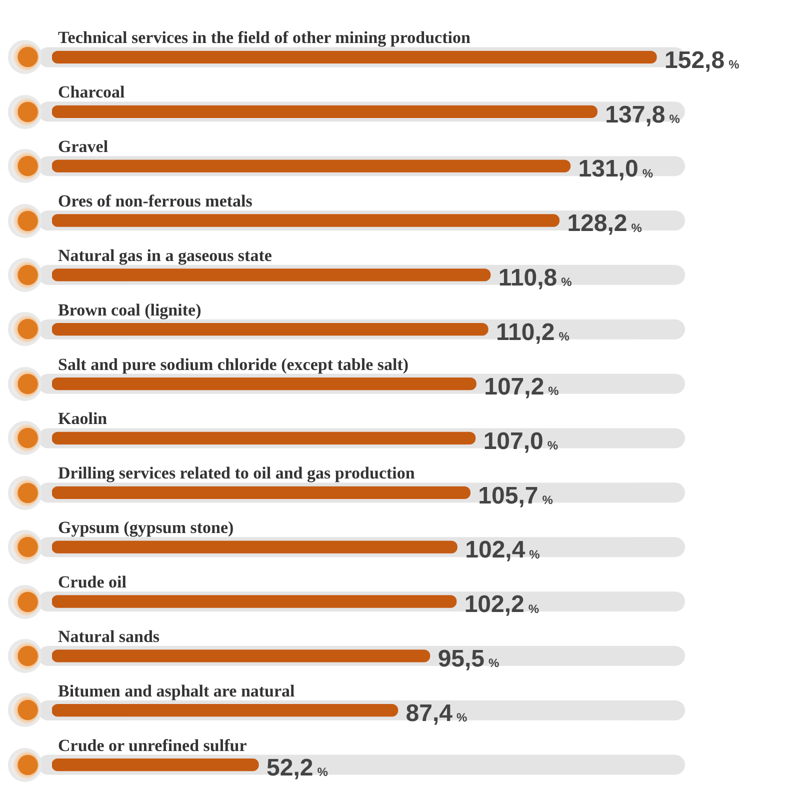  Describe the element at coordinates (616, 169) in the screenshot. I see `data-label: 131,0 %` at that location.